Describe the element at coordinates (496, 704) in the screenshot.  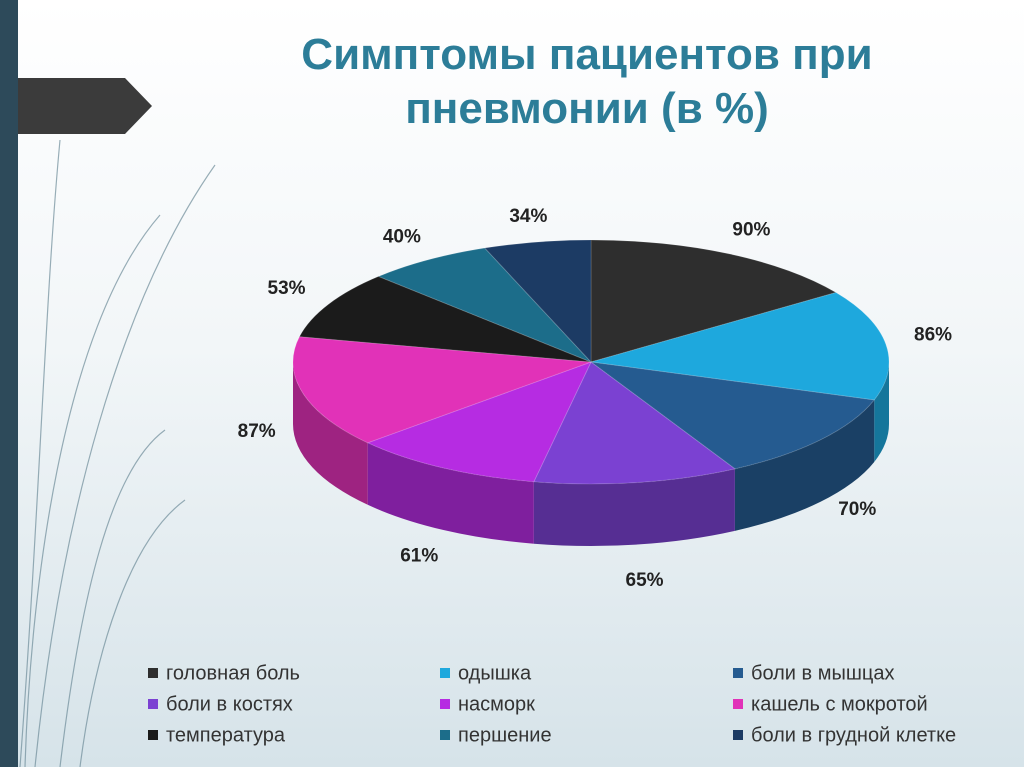
I see `legend-label: насморк` at that location.